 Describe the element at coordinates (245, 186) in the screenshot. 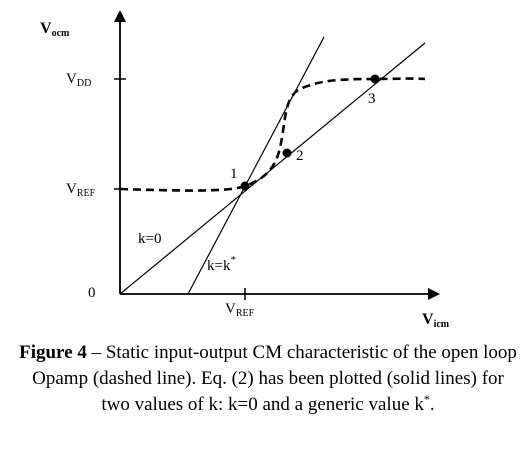

I see `point-1-marker` at that location.